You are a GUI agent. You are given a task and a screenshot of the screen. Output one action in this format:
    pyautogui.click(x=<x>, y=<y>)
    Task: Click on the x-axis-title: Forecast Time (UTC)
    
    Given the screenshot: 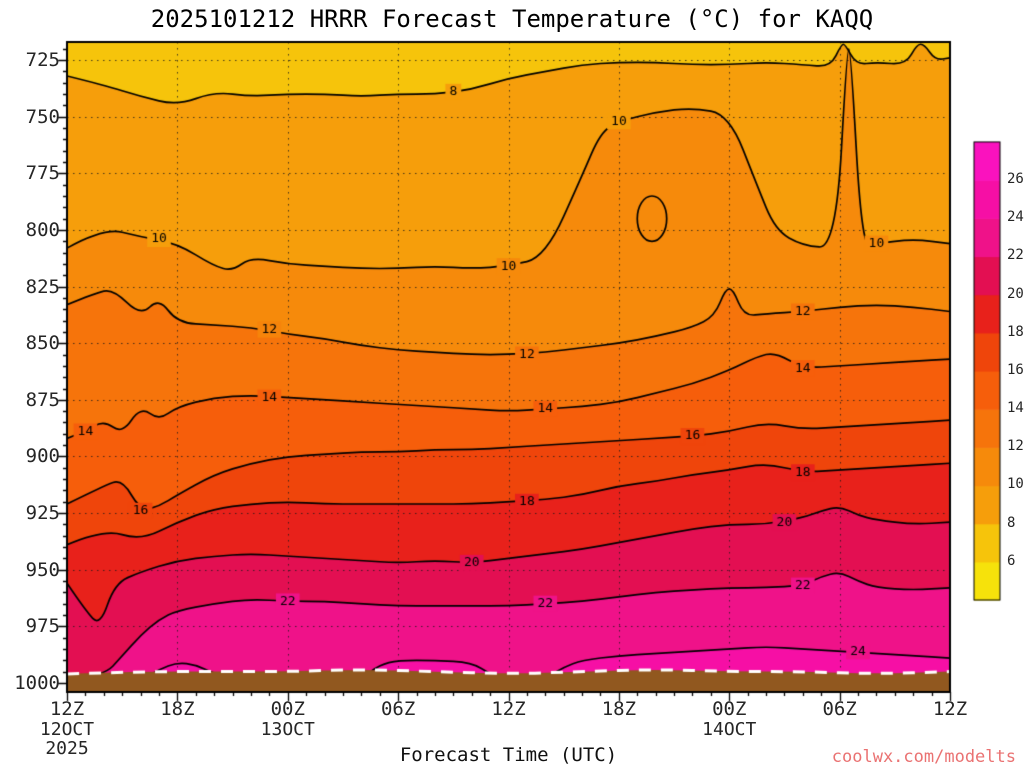 What is the action you would take?
    pyautogui.click(x=508, y=755)
    